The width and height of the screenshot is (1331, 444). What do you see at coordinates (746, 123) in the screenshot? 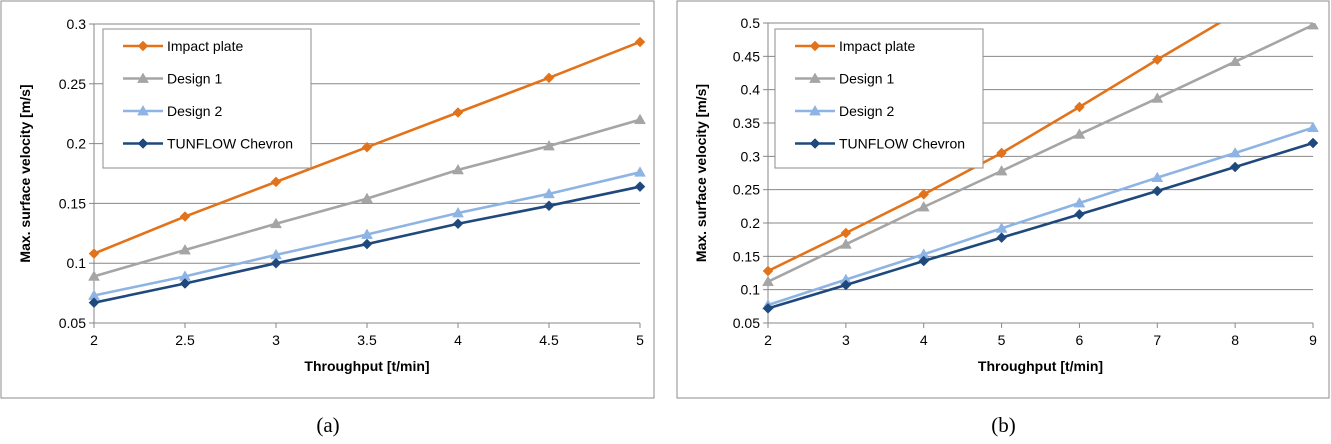
I see `y-tick-label: 0.35` at bounding box center [746, 123].